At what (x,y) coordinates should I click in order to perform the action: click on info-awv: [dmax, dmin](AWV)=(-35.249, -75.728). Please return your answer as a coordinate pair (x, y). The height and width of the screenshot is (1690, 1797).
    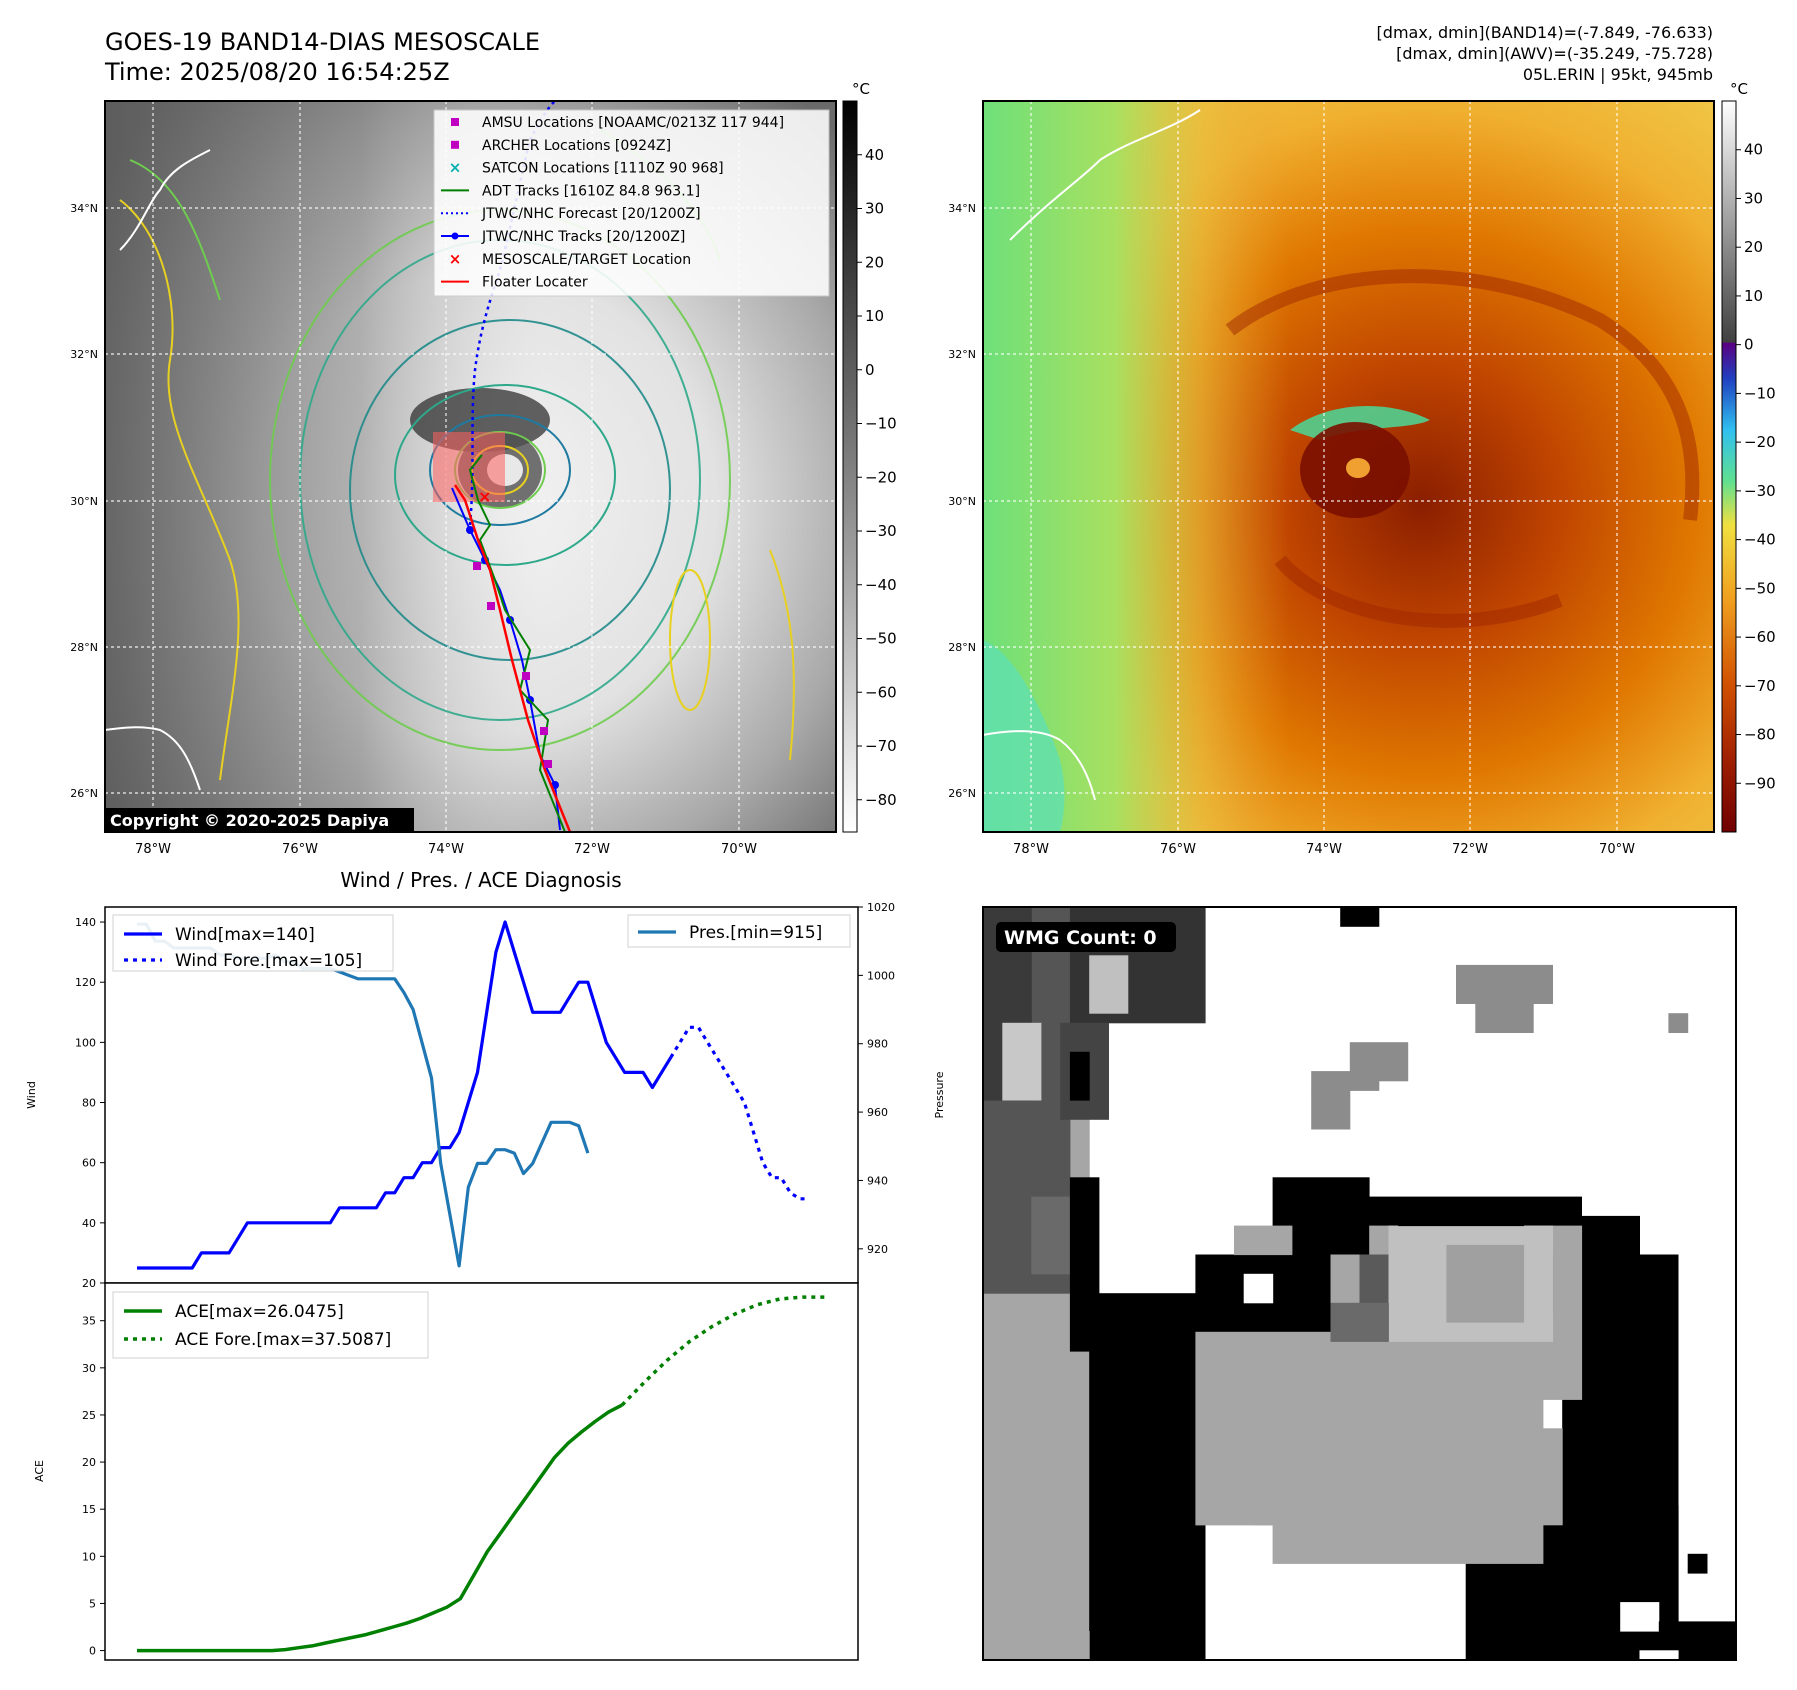
    Looking at the image, I should click on (1554, 53).